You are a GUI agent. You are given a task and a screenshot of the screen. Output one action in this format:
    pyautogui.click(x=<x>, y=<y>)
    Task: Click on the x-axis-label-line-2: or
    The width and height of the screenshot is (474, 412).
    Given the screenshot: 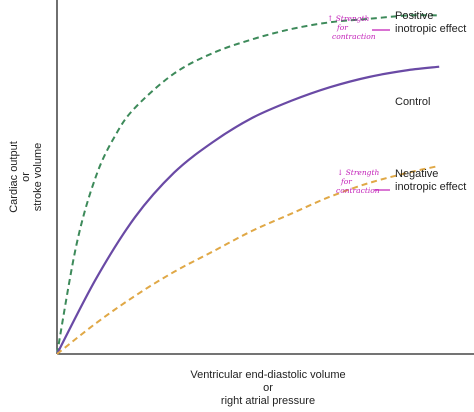 What is the action you would take?
    pyautogui.click(x=268, y=388)
    